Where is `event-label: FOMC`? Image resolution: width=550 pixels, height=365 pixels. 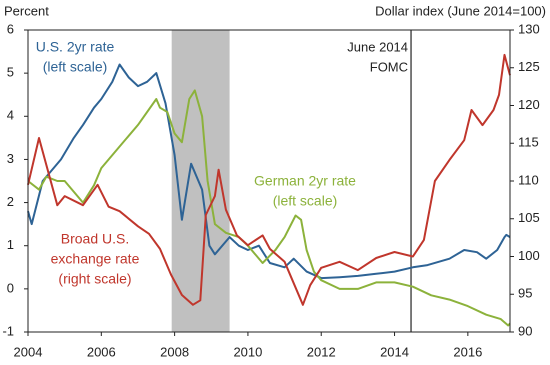
event-label: FOMC is located at coordinates (389, 66).